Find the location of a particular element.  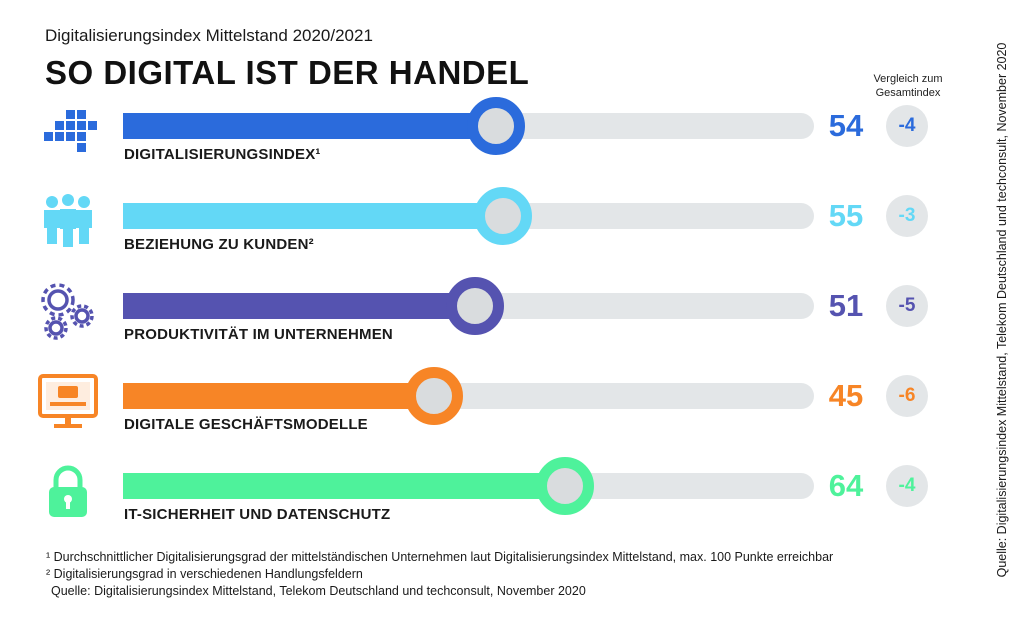

chart-row-produktivität-im-unternehmen: PRODUKTIVITÄT IM UNTERNEHMEN 51 -5 is located at coordinates (500, 323).